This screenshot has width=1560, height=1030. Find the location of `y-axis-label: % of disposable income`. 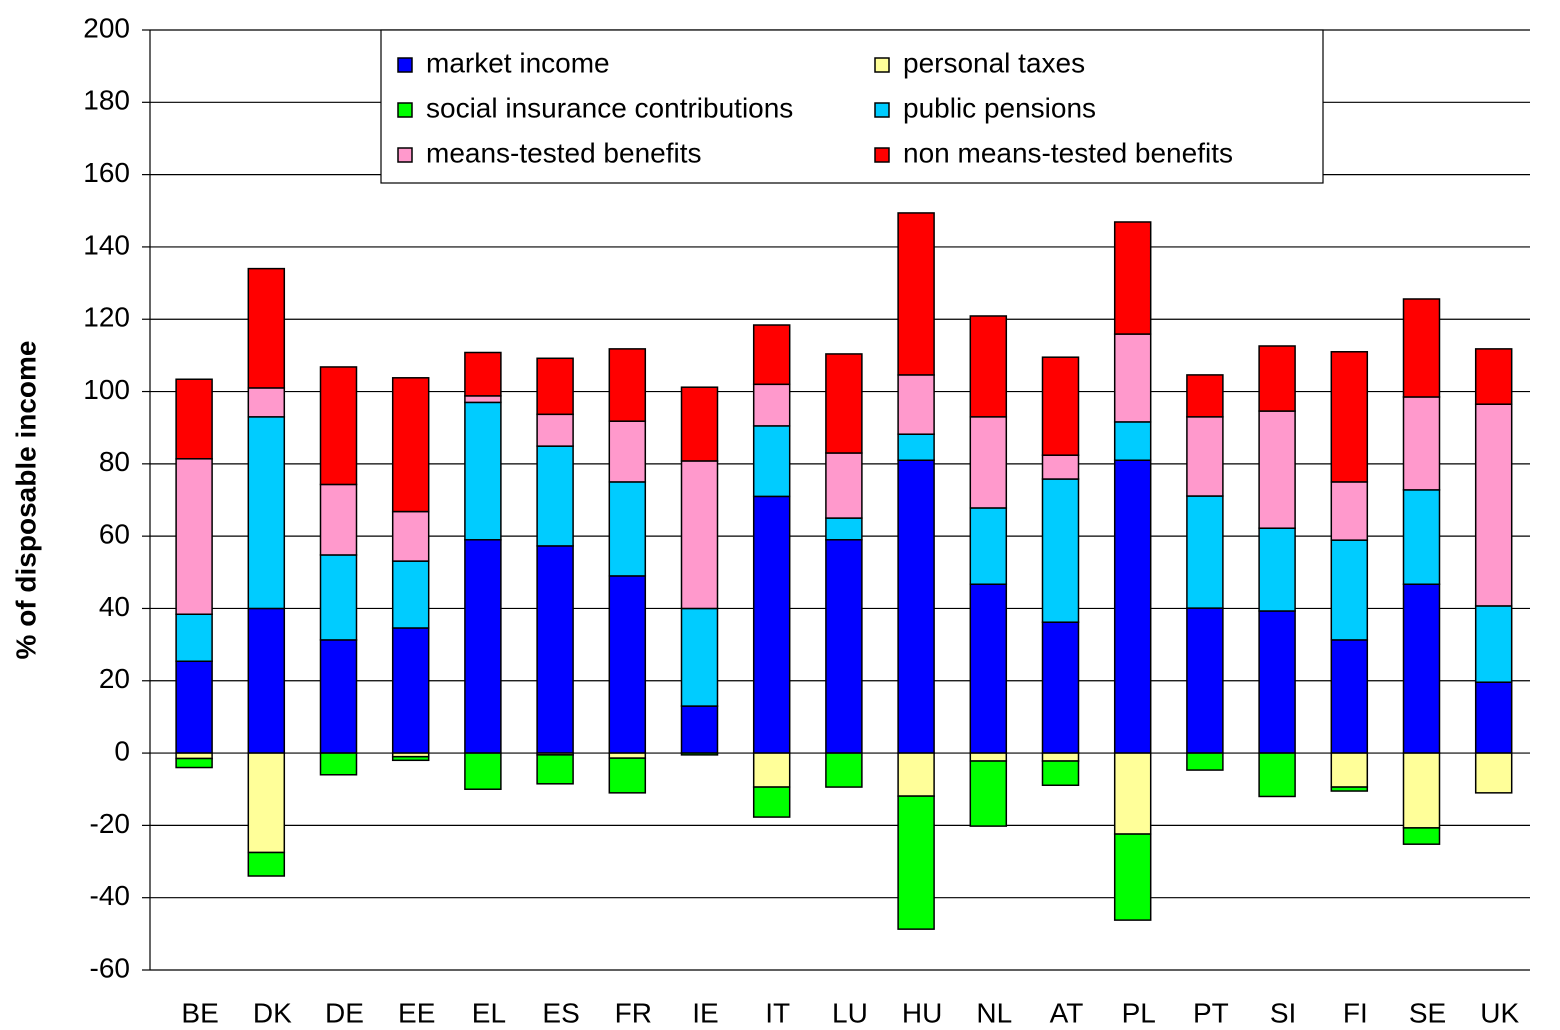

y-axis-label: % of disposable income is located at coordinates (25, 500).